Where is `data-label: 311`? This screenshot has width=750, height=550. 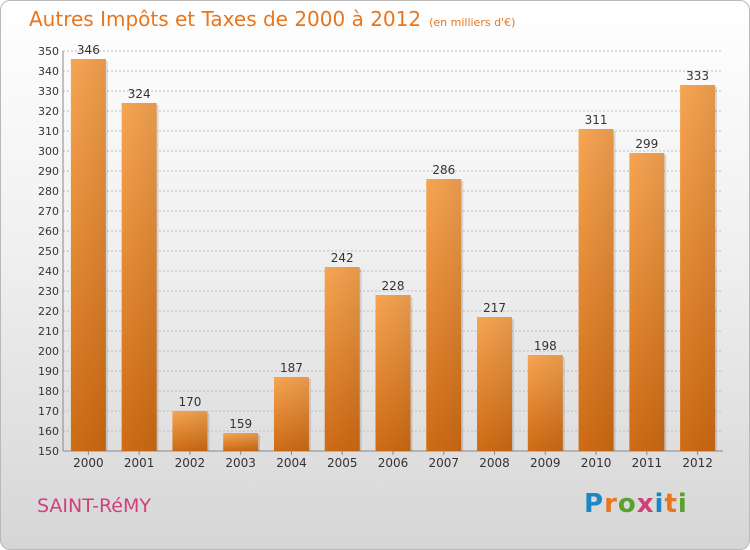
data-label: 311 is located at coordinates (596, 120).